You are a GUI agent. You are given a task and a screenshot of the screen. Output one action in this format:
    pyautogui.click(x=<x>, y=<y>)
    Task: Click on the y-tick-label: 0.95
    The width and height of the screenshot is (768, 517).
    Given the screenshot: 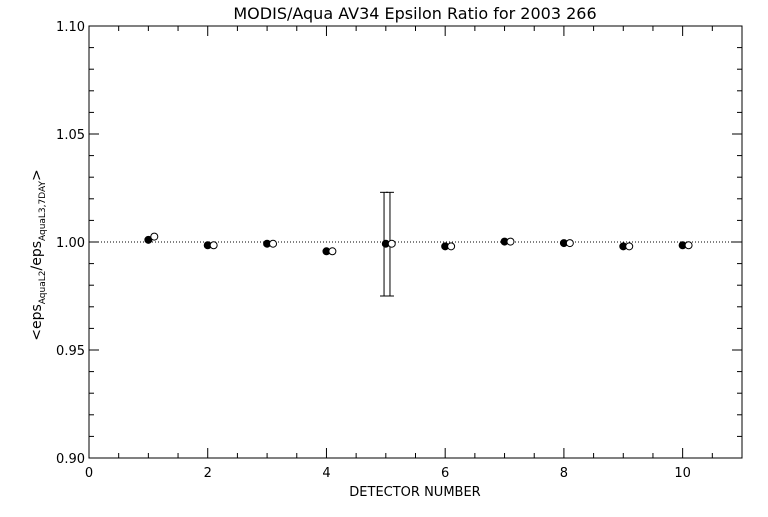 What is the action you would take?
    pyautogui.click(x=70, y=351)
    